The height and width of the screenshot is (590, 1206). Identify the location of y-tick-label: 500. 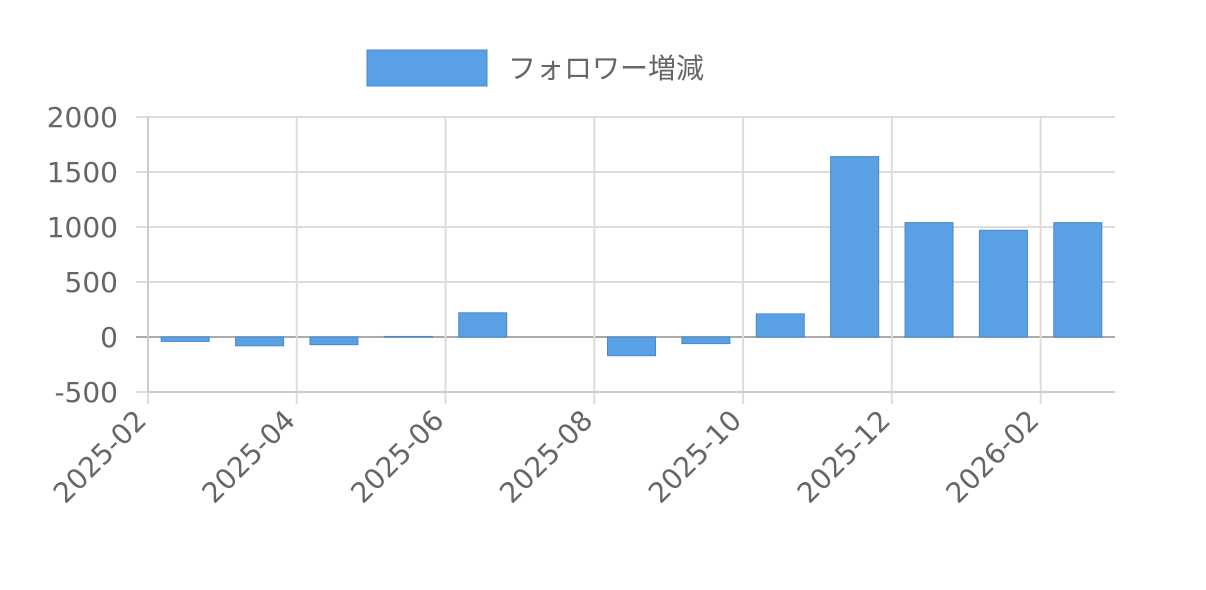
(91, 282).